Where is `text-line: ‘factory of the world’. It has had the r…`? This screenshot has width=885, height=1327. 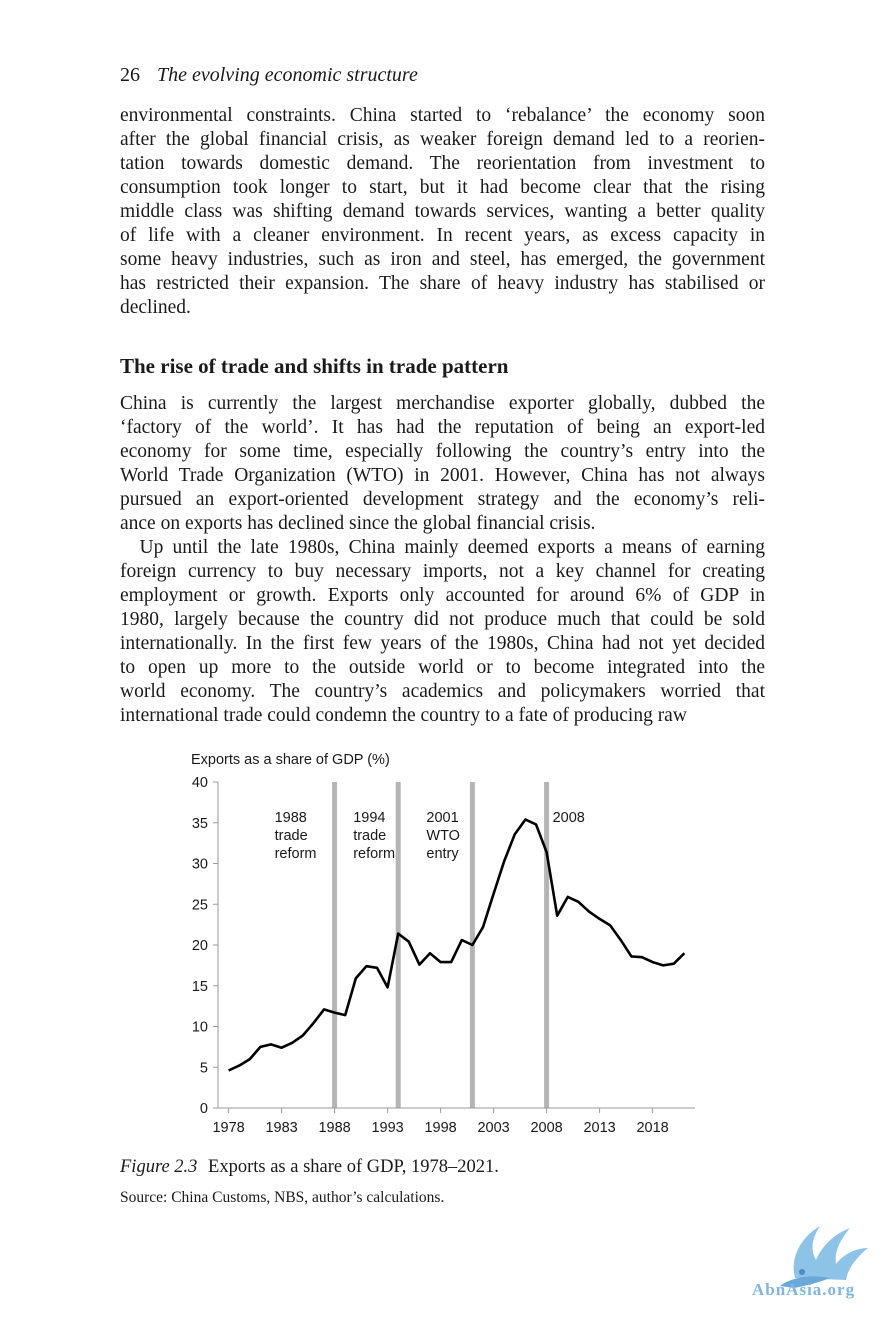 text-line: ‘factory of the world’. It has had the r… is located at coordinates (442, 427).